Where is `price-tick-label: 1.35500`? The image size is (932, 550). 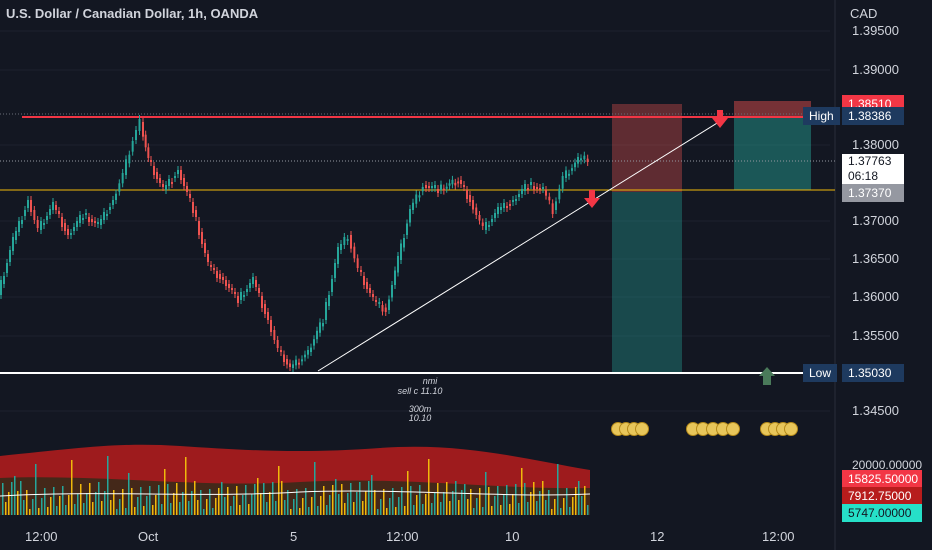 price-tick-label: 1.35500 is located at coordinates (875, 335).